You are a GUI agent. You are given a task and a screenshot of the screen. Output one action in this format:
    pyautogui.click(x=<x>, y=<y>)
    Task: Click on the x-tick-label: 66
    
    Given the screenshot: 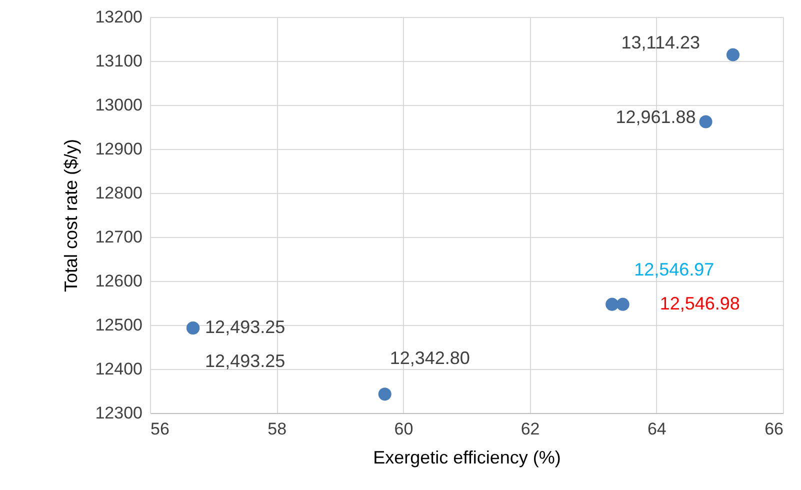 What is the action you would take?
    pyautogui.click(x=774, y=429)
    